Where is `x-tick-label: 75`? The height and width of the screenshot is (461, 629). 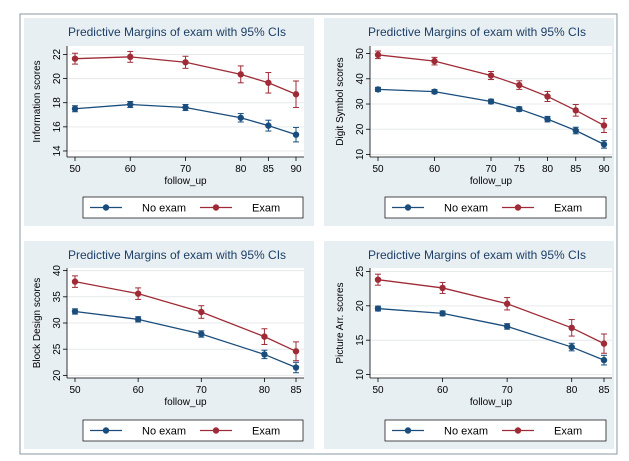
x-tick-label: 75 is located at coordinates (520, 169).